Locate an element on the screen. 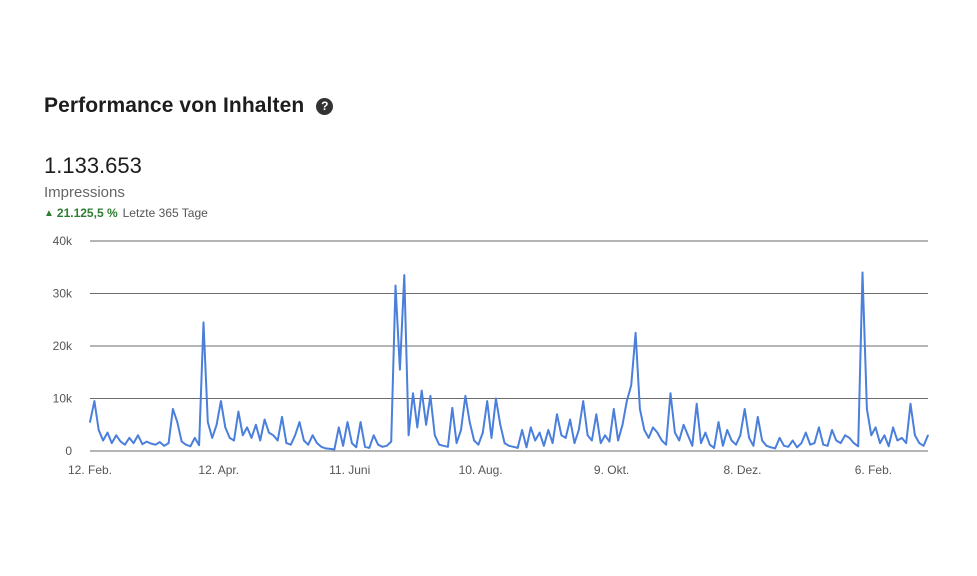  x-tick-label: 8. Dez. is located at coordinates (742, 470).